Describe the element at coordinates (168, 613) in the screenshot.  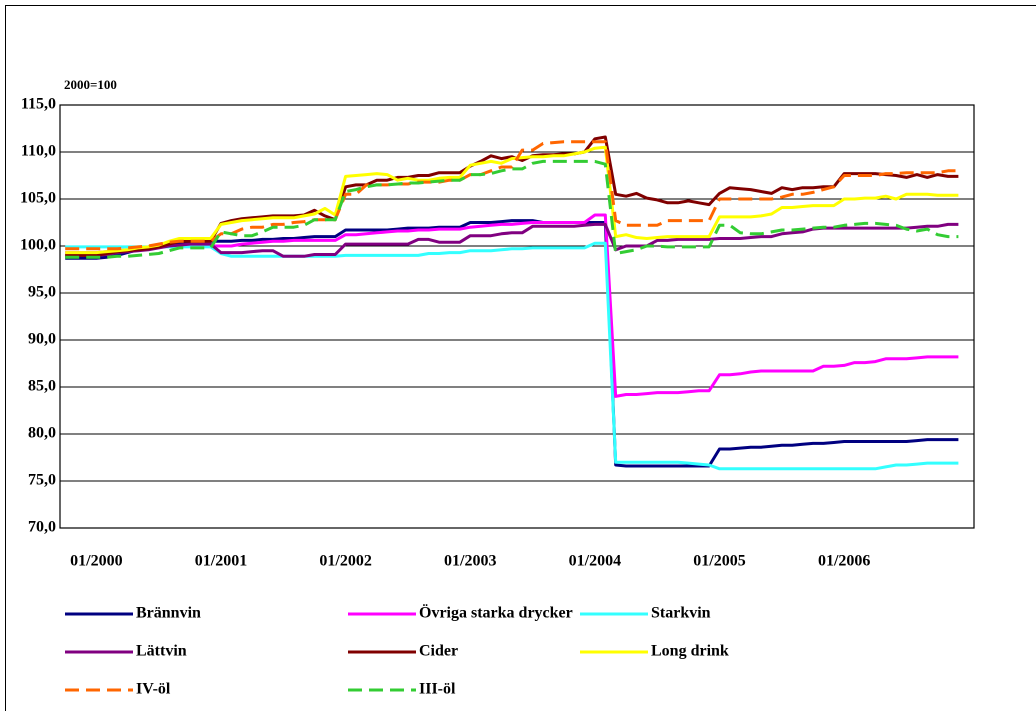
I see `legend-label: Brännvin` at that location.